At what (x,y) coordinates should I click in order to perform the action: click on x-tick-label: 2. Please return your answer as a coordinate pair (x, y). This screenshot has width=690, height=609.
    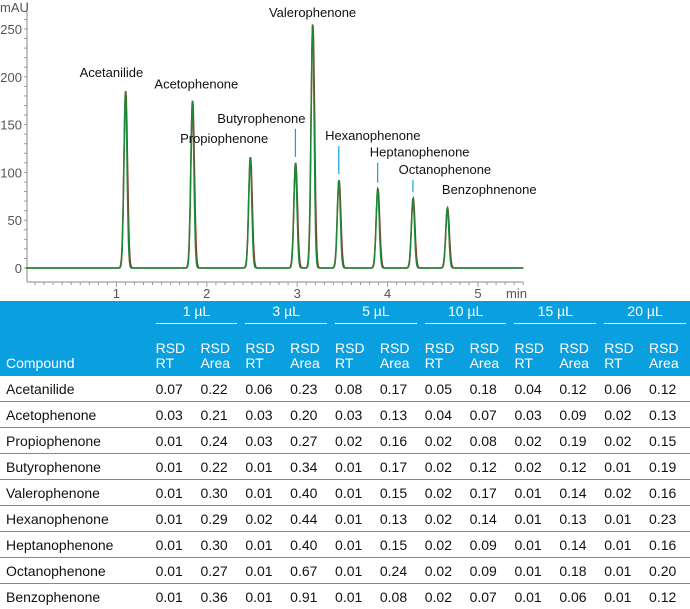
    Looking at the image, I should click on (206, 293).